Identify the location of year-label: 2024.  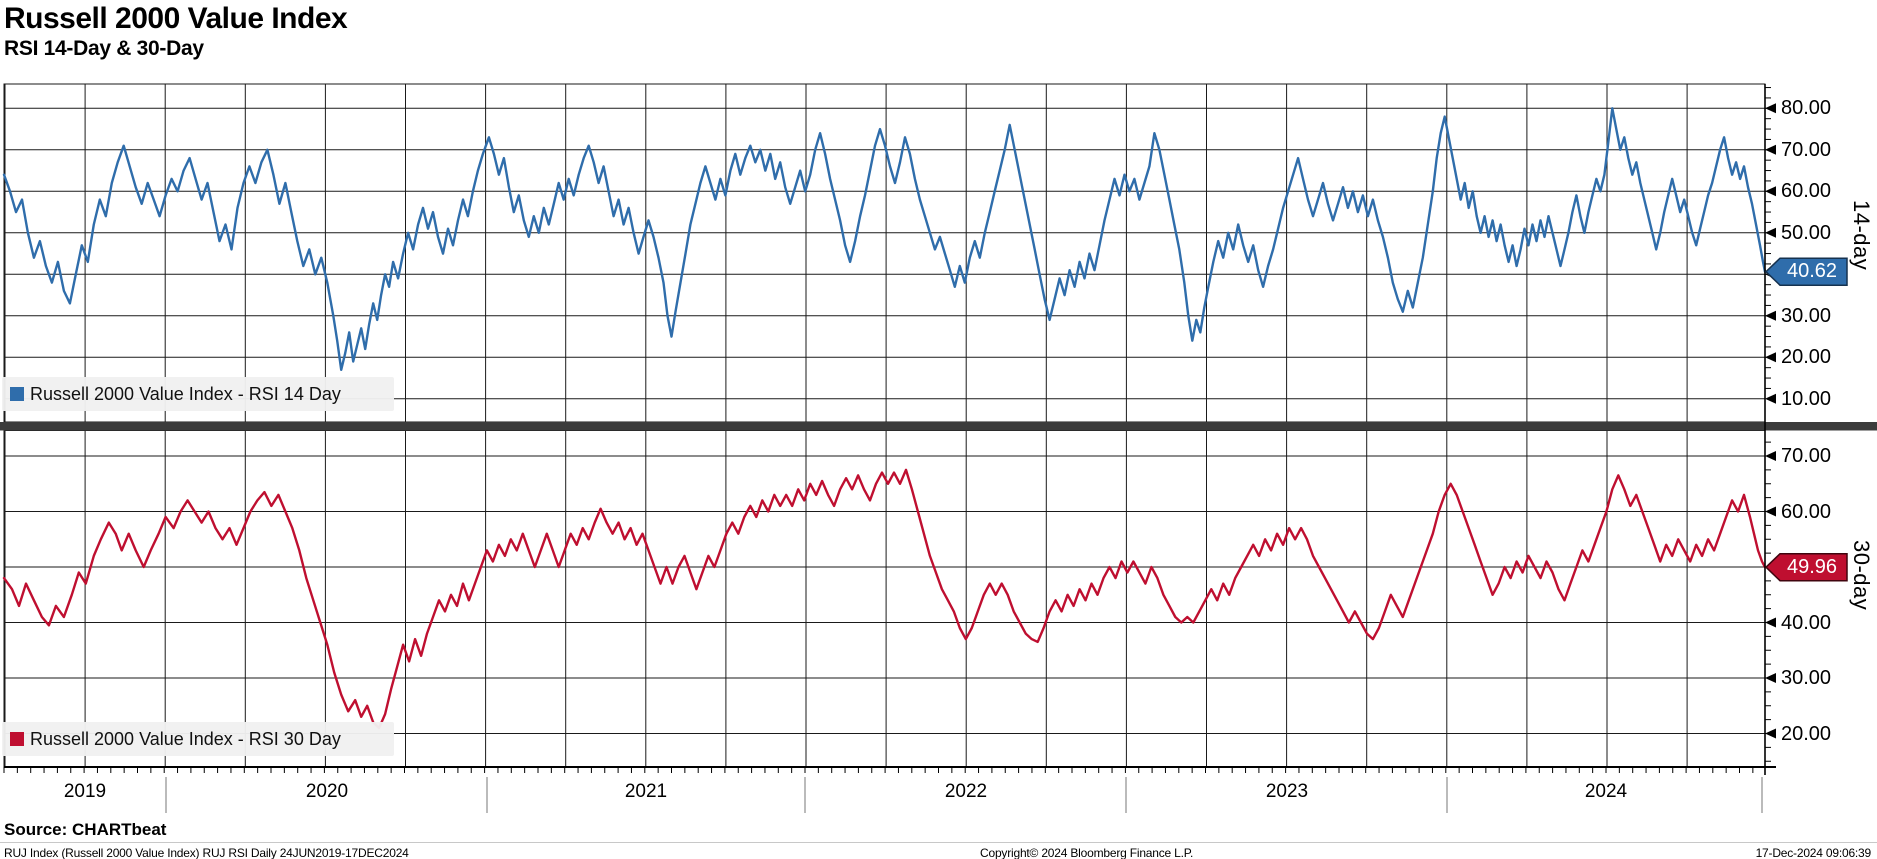
(1606, 791).